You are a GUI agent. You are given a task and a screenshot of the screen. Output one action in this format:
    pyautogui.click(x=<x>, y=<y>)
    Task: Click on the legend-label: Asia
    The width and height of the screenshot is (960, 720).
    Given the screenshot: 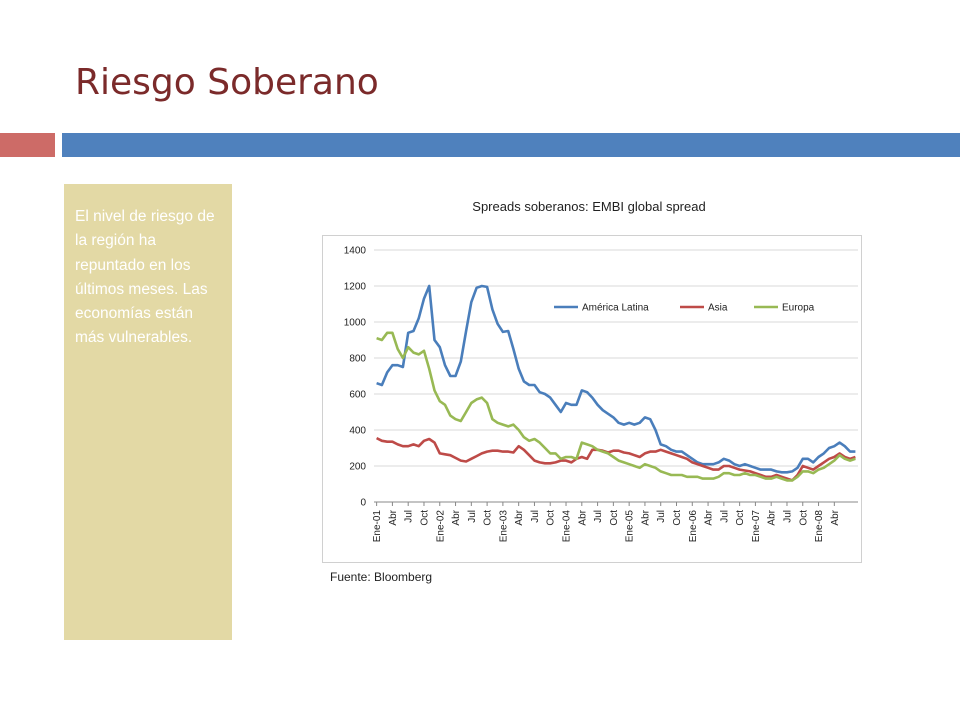 What is the action you would take?
    pyautogui.click(x=718, y=308)
    